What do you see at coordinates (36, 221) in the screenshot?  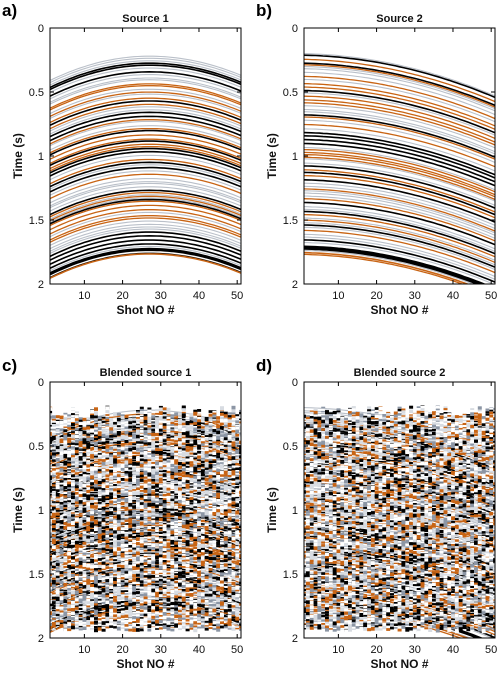 I see `y-tick-label: 1.5` at bounding box center [36, 221].